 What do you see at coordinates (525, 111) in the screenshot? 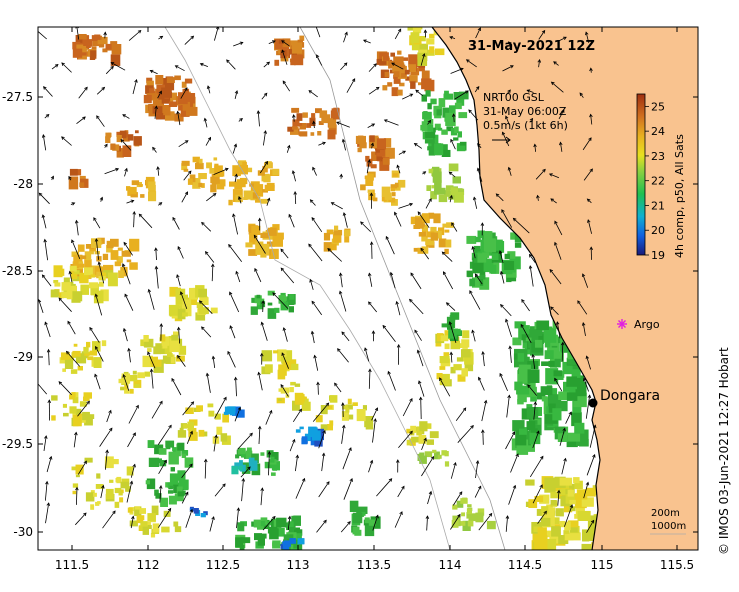
I see `vector-legend-line2: 31-May 06:00Z` at bounding box center [525, 111].